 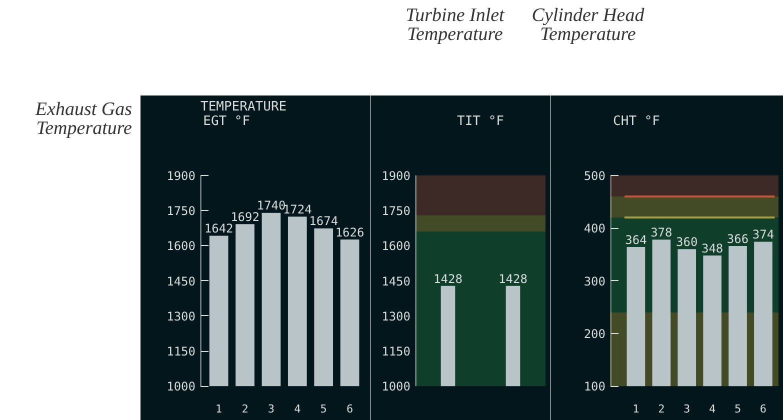 I want to click on y-tick-label: 400, so click(x=595, y=229).